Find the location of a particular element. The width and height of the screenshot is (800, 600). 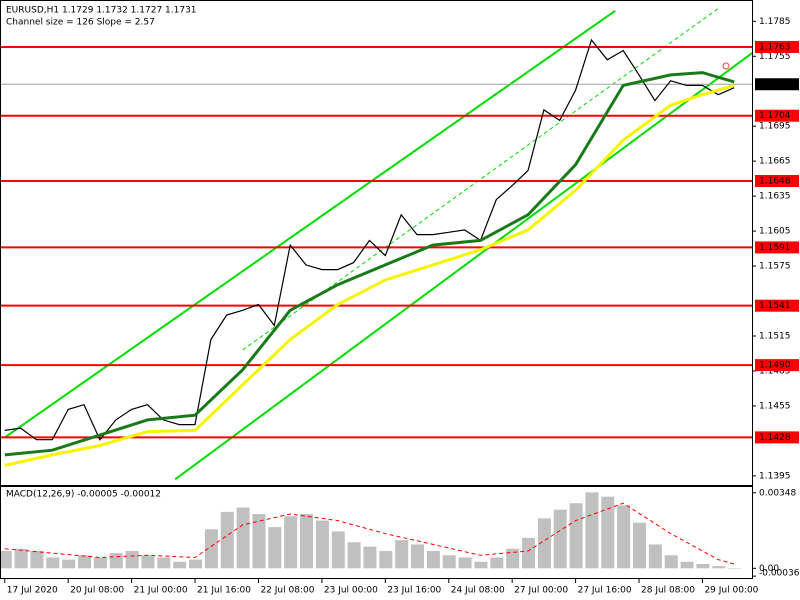

macd-signal is located at coordinates (369, 533).